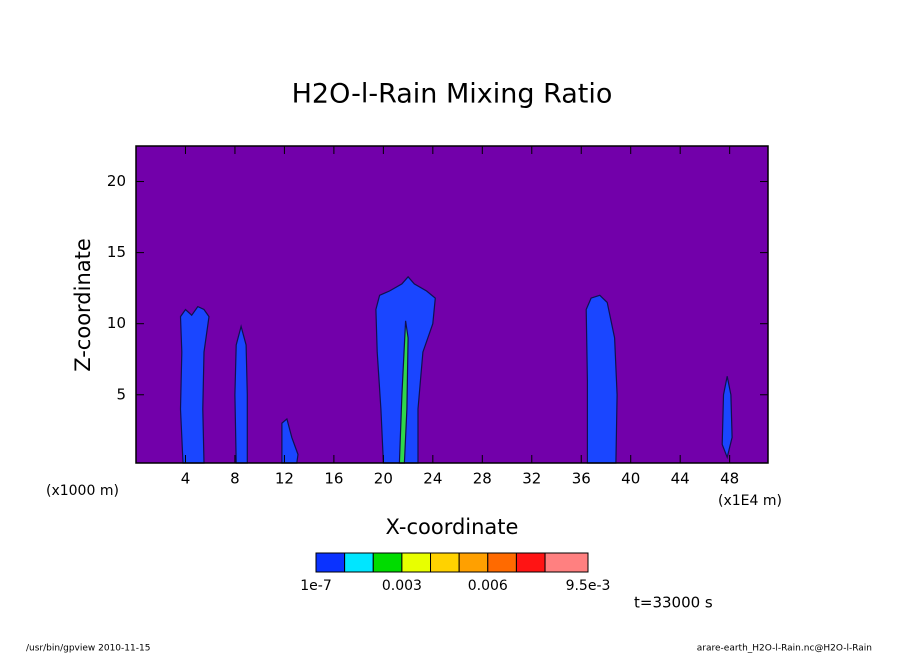  What do you see at coordinates (116, 323) in the screenshot?
I see `y-tick-label: 10` at bounding box center [116, 323].